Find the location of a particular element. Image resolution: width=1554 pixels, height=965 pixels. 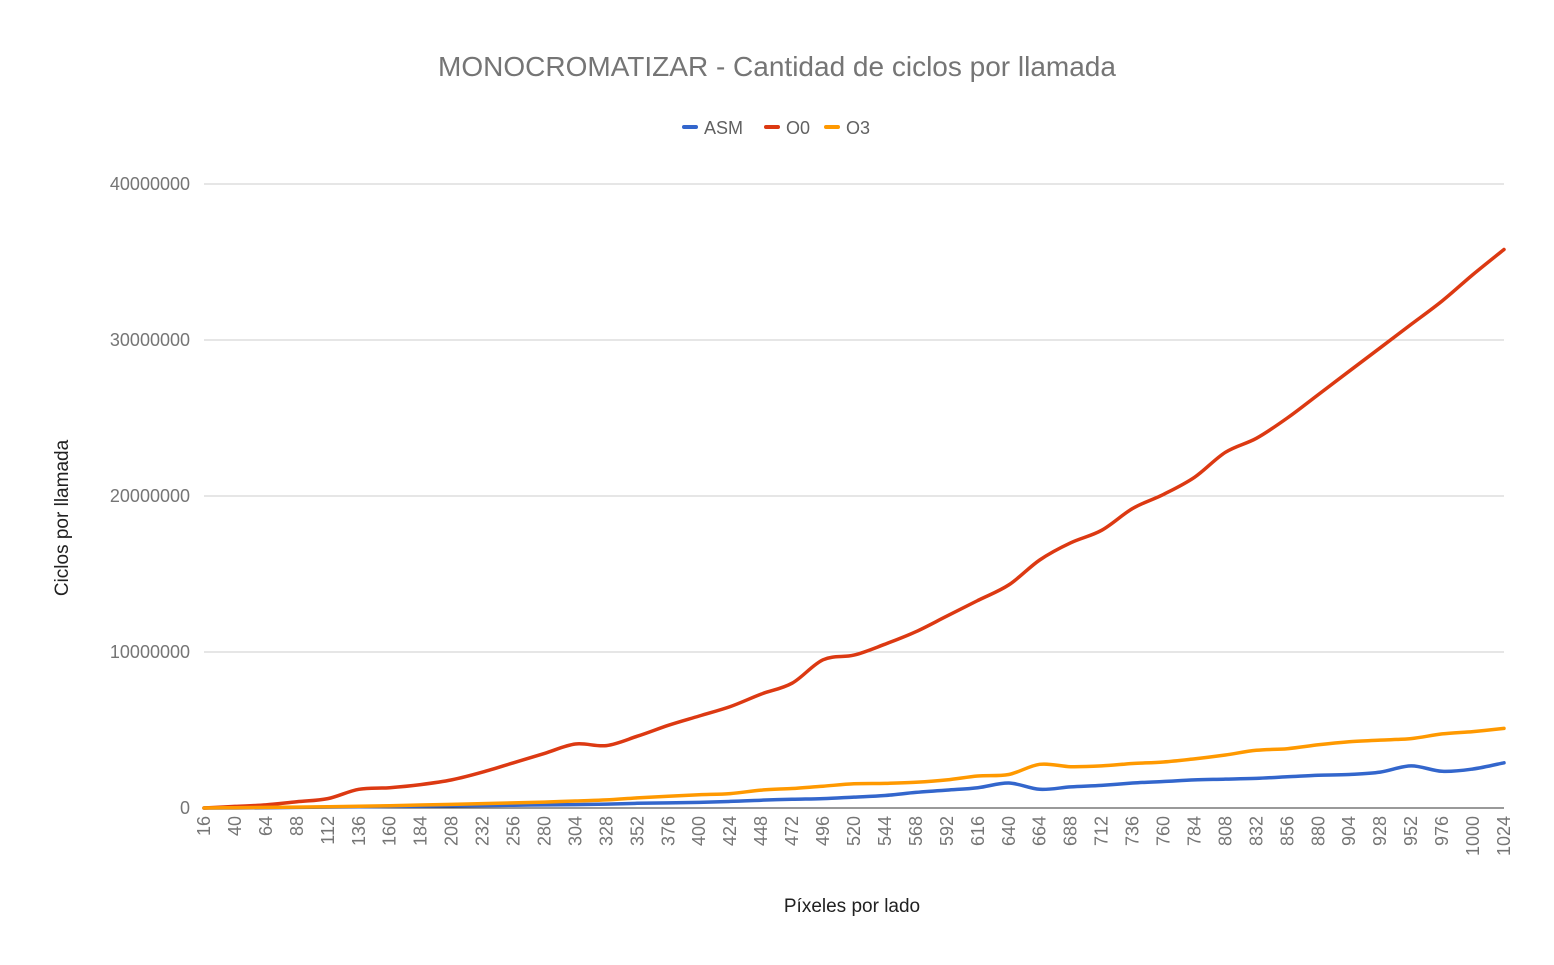

x-tick-label: 400 is located at coordinates (699, 831).